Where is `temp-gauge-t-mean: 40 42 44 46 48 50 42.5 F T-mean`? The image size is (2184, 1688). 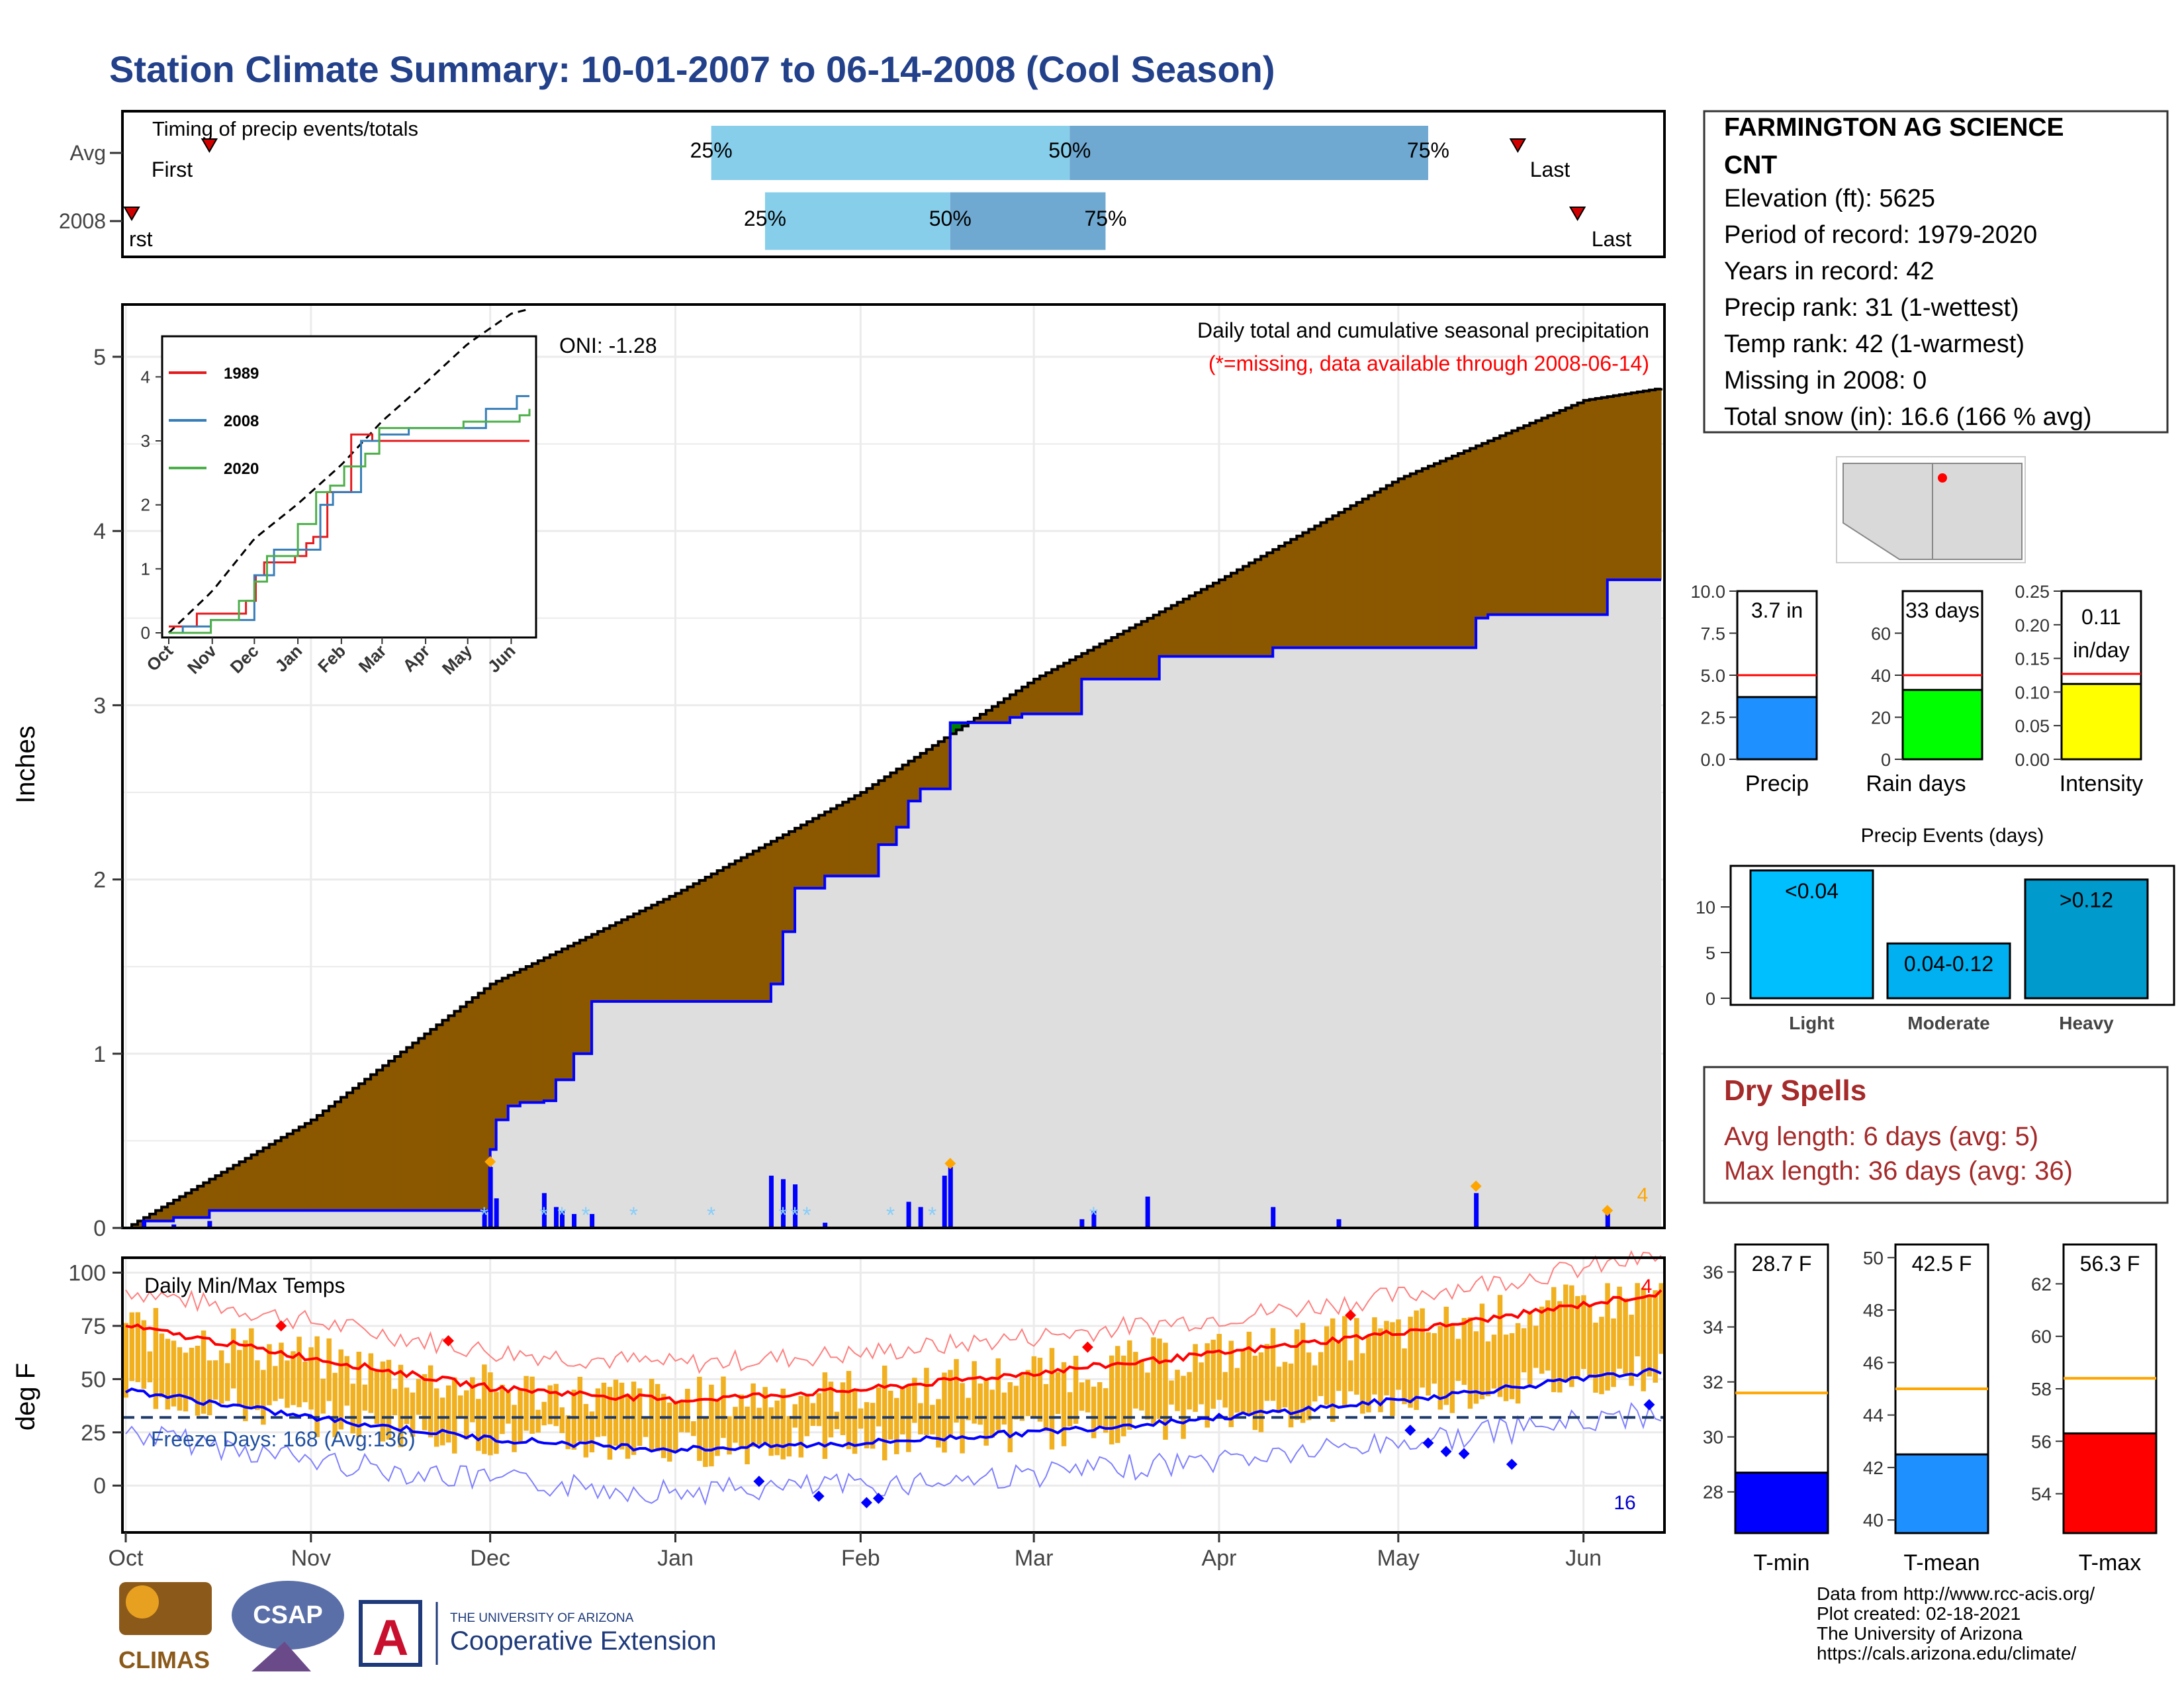 temp-gauge-t-mean: 40 42 44 46 48 50 42.5 F T-mean is located at coordinates (1926, 1409).